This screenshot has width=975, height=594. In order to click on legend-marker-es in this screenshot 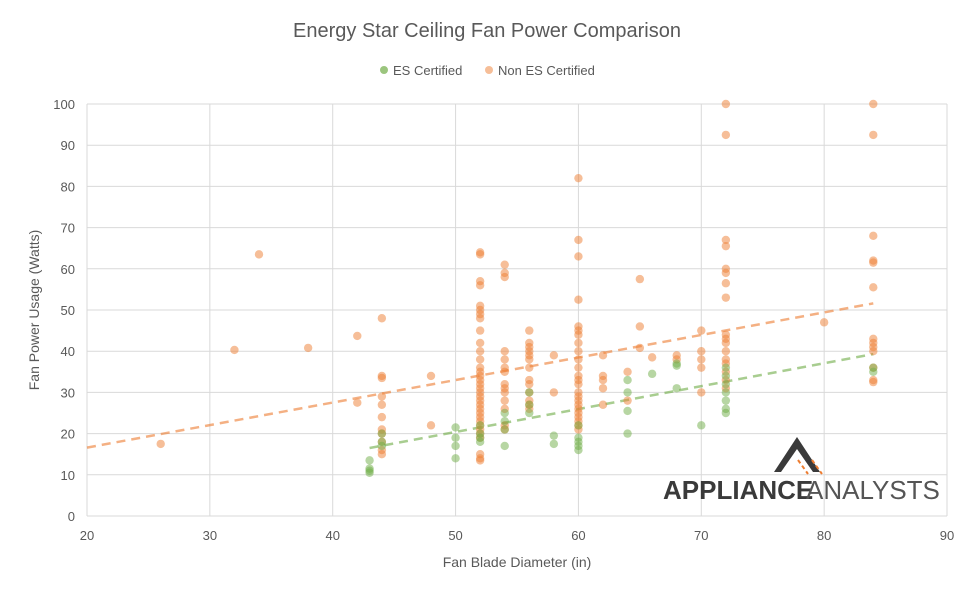, I will do `click(384, 70)`.